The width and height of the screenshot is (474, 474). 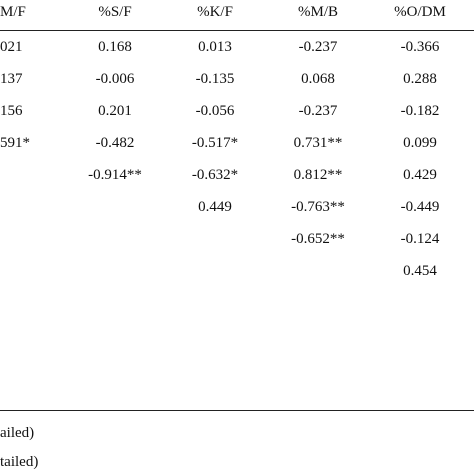 What do you see at coordinates (215, 175) in the screenshot?
I see `table-cell: -0.632*` at bounding box center [215, 175].